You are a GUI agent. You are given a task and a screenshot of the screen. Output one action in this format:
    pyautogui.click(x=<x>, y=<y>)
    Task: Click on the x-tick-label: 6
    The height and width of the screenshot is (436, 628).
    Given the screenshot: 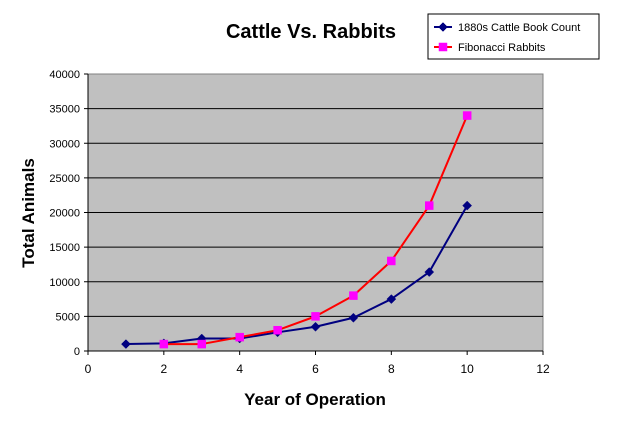 What is the action you would take?
    pyautogui.click(x=315, y=369)
    